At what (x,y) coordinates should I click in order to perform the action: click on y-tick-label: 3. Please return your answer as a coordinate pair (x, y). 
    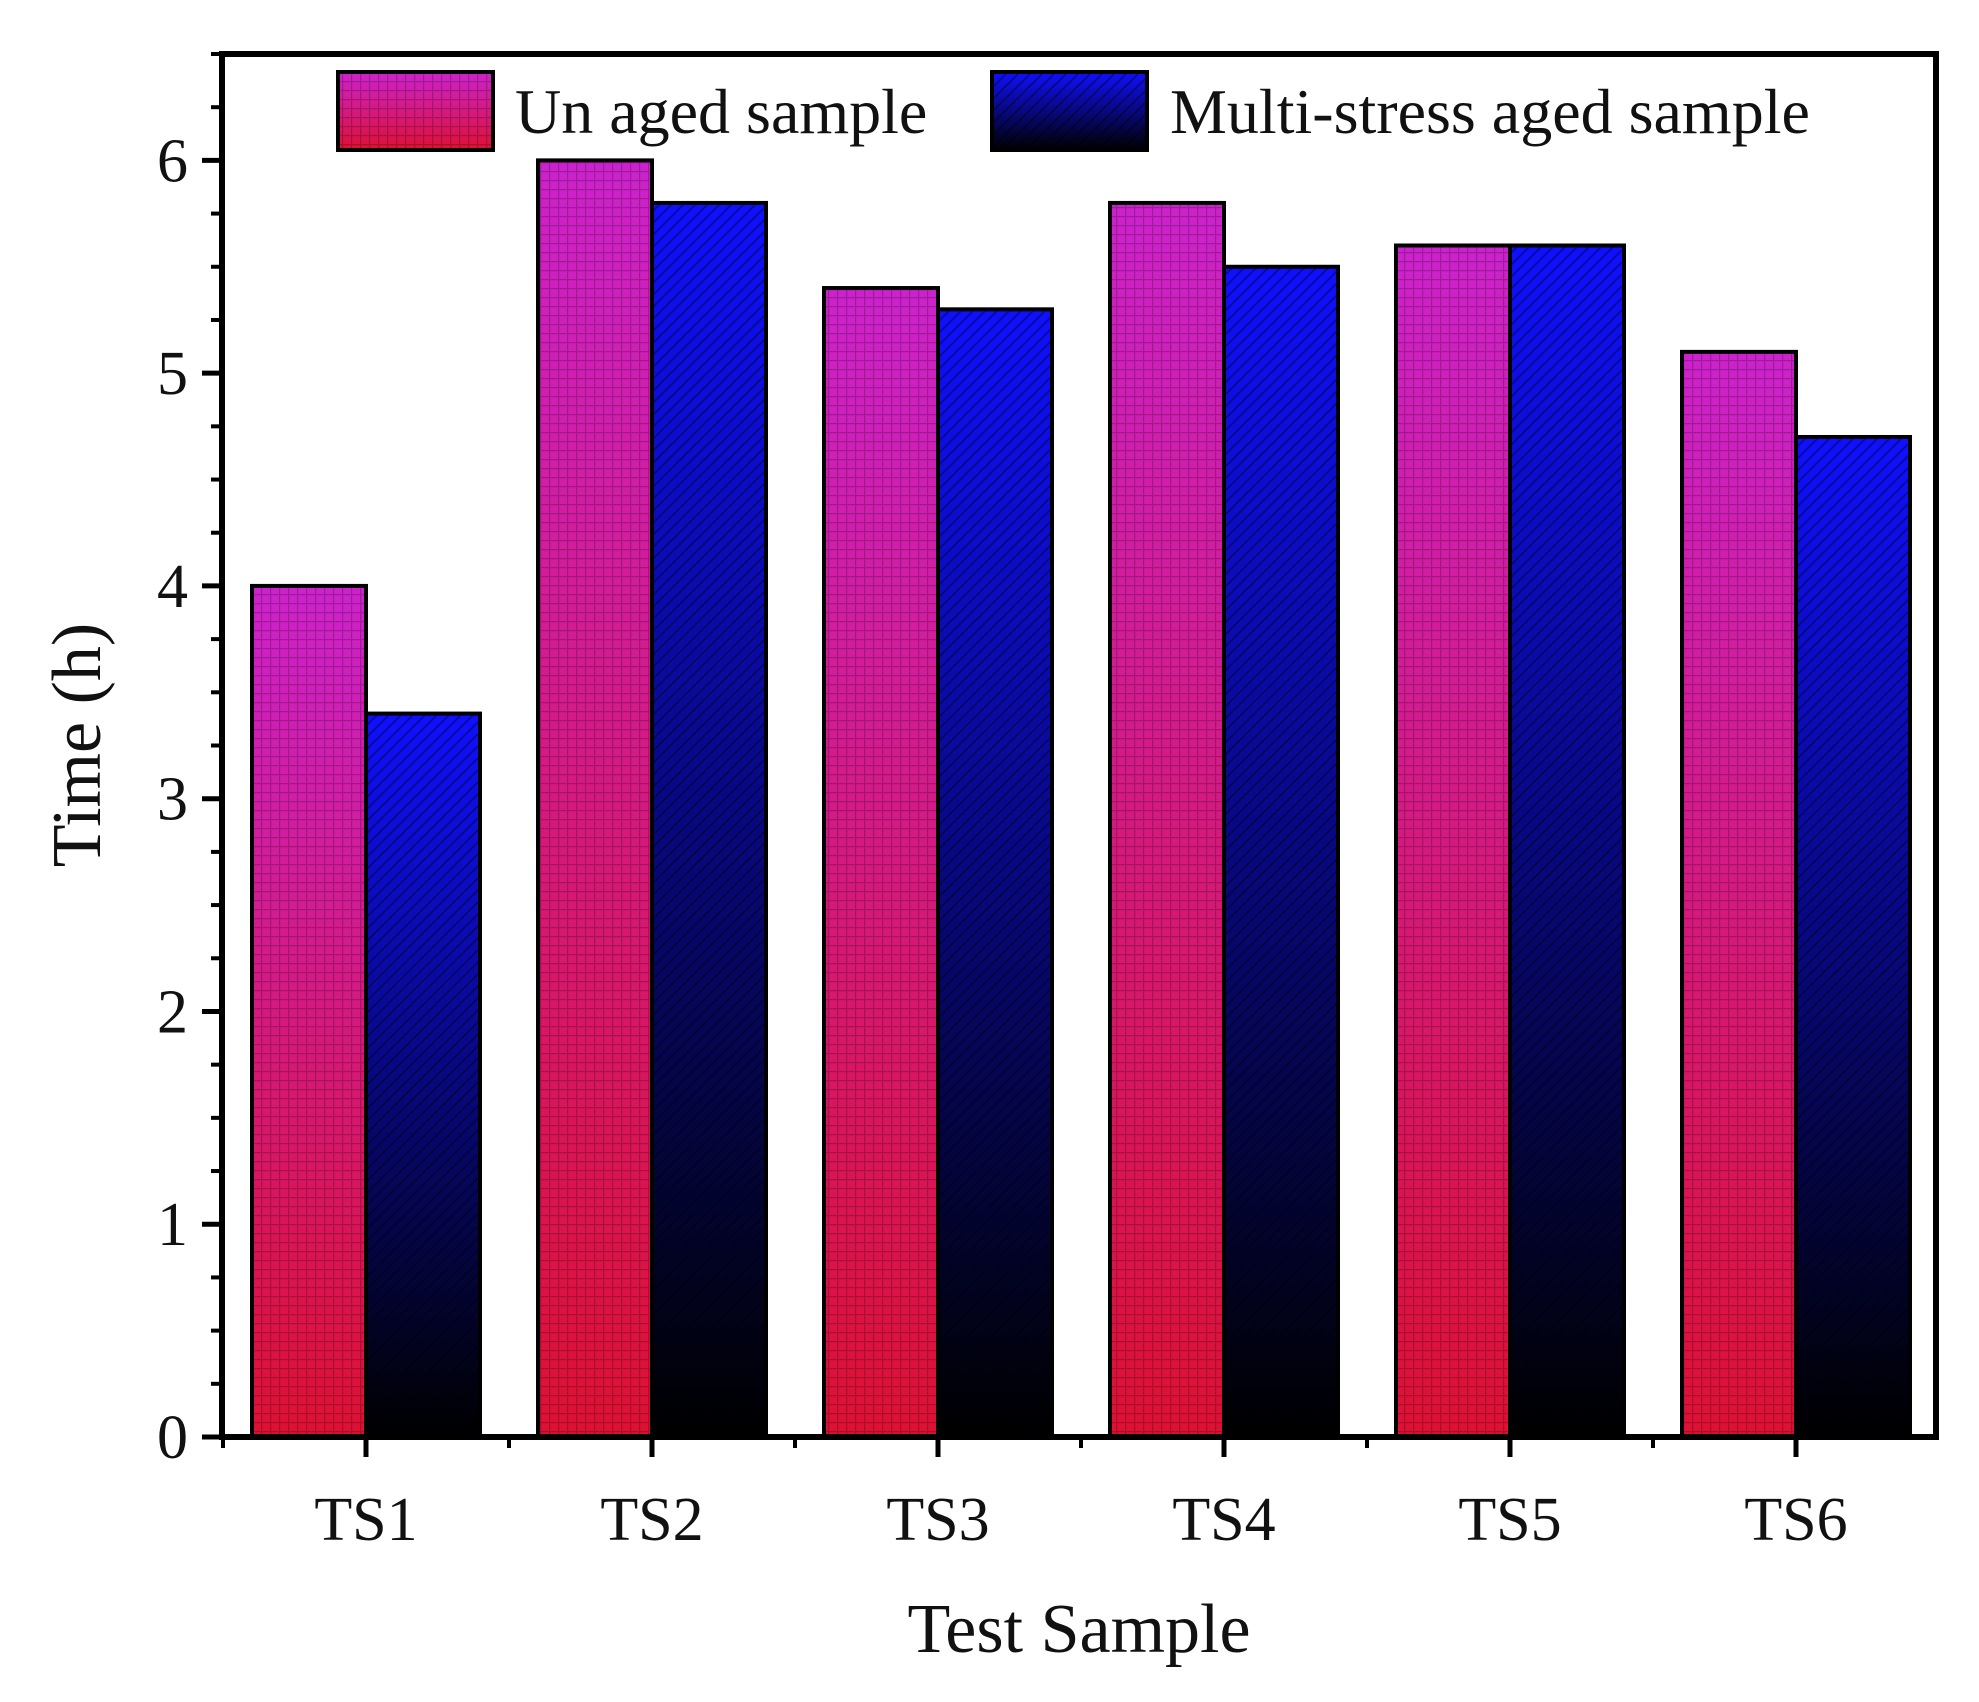
    Looking at the image, I should click on (172, 800).